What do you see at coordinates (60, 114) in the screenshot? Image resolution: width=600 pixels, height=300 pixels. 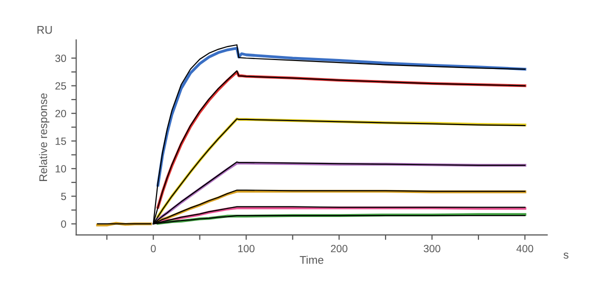 I see `y-tick-label: 20` at bounding box center [60, 114].